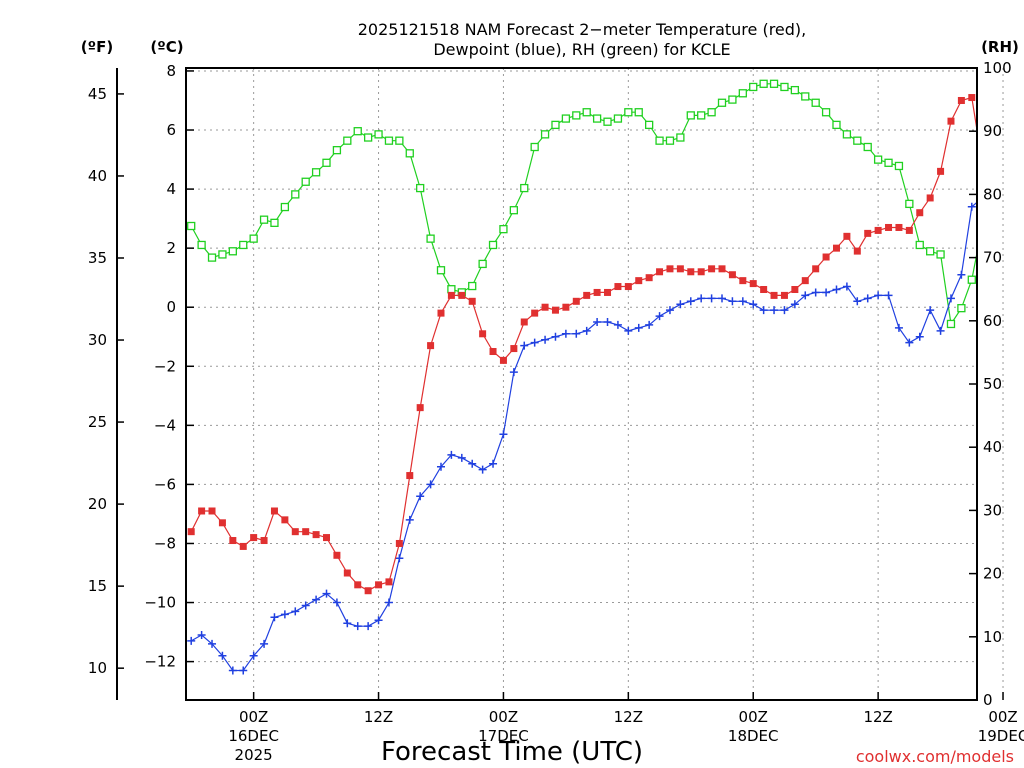  What do you see at coordinates (628, 717) in the screenshot?
I see `x-tick-label: 12Z` at bounding box center [628, 717].